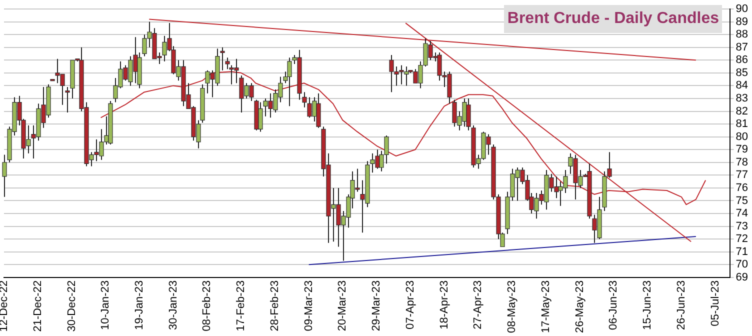  Describe the element at coordinates (742, 98) in the screenshot. I see `y-tick-label: 83` at that location.